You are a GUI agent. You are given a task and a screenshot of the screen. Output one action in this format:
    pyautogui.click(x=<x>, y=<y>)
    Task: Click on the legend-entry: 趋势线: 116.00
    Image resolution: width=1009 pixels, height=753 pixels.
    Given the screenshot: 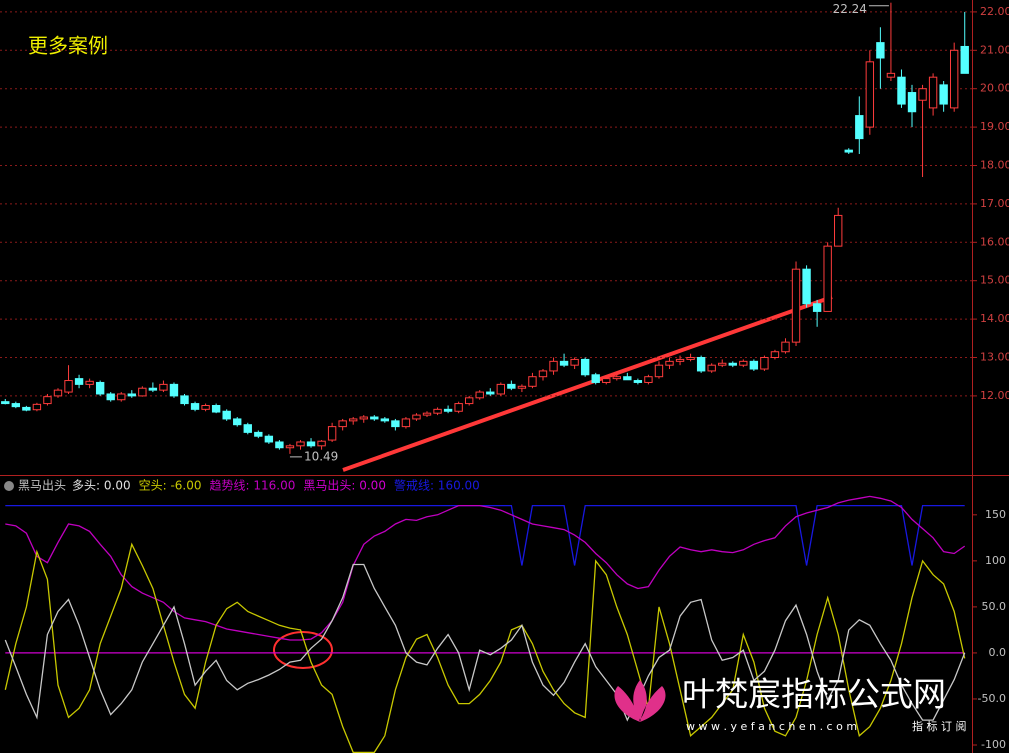 What is the action you would take?
    pyautogui.click(x=253, y=486)
    